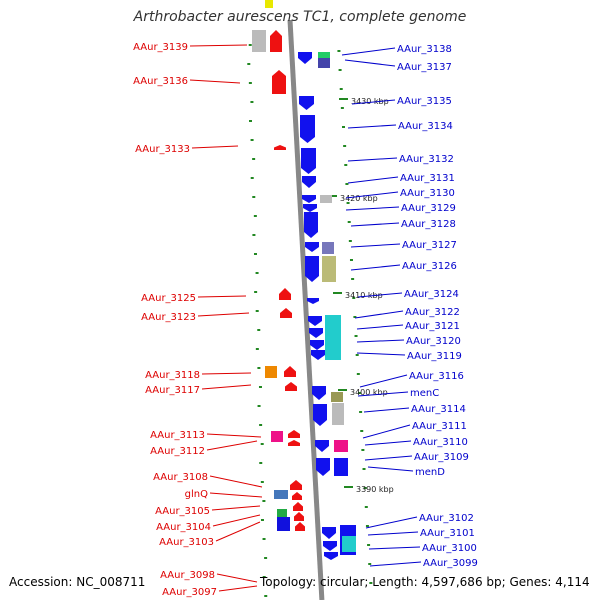  What do you see at coordinates (424, 67) in the screenshot?
I see `right-gene-label: AAur_3137` at bounding box center [424, 67].